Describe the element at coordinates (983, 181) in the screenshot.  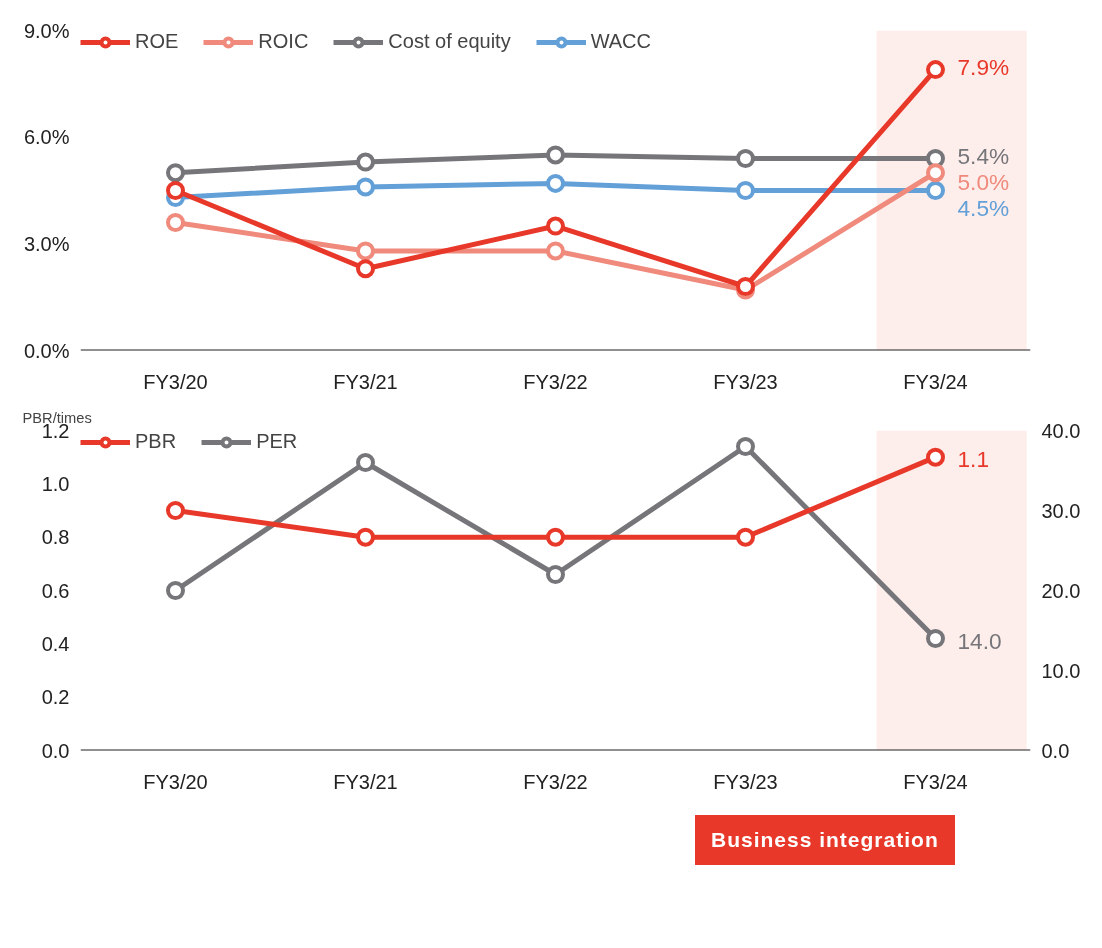
I see `data-label: 5.0%` at that location.